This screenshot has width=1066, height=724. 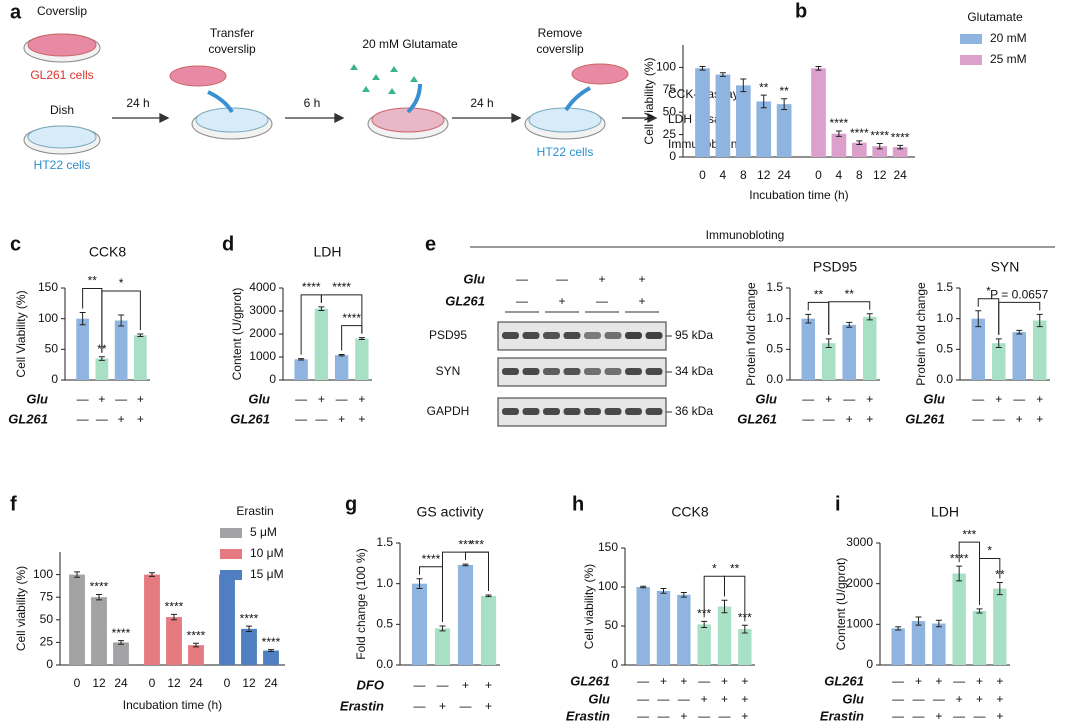 I want to click on legend-label: 15 μM, so click(x=267, y=574).